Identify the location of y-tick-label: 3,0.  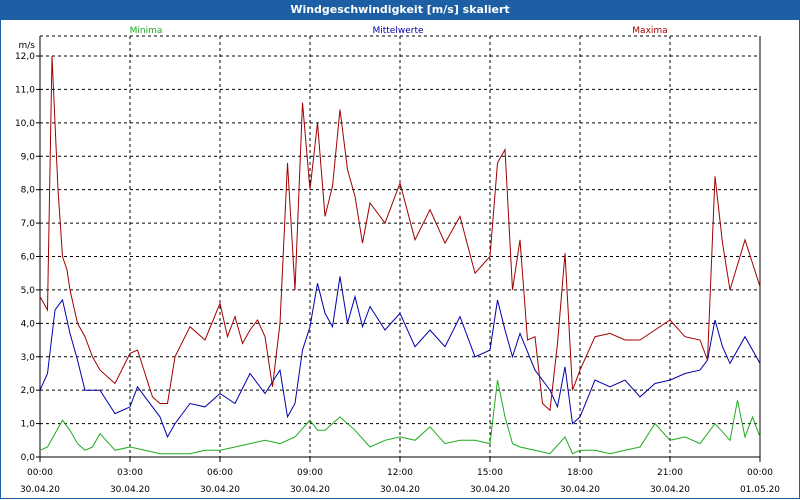
(28, 358).